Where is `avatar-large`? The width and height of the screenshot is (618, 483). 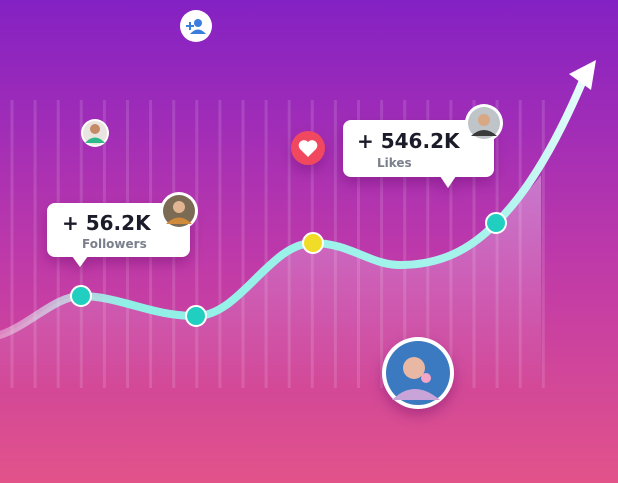 avatar-large is located at coordinates (418, 373).